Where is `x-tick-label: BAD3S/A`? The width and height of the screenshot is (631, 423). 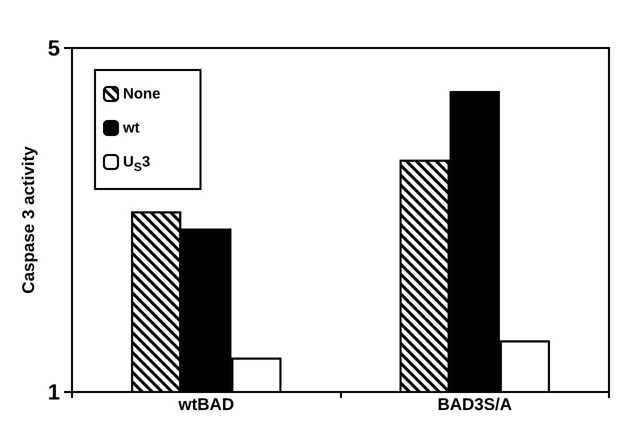
x-tick-label: BAD3S/A is located at coordinates (474, 404).